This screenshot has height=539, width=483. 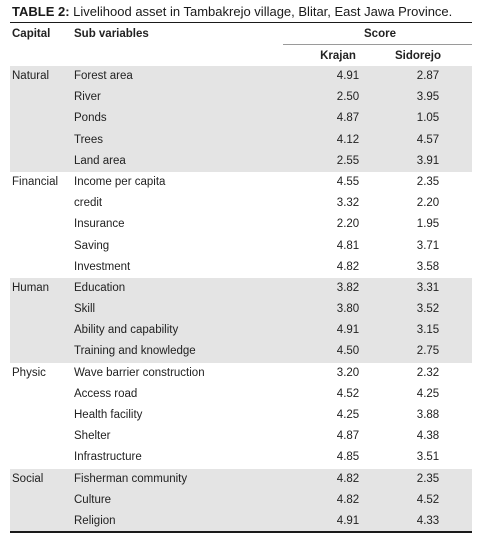 I want to click on krajan-score-cell: 3.32, so click(x=348, y=203).